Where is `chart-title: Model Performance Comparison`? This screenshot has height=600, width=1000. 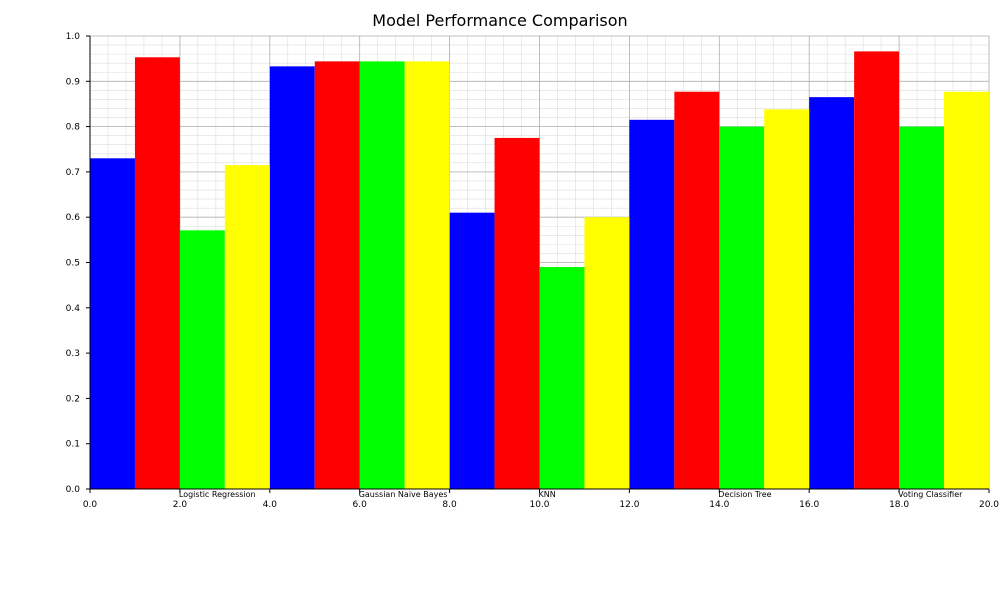 chart-title: Model Performance Comparison is located at coordinates (500, 20).